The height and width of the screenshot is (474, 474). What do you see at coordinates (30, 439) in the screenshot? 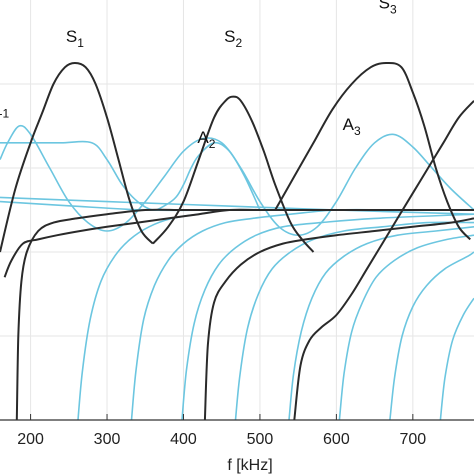
I see `x-tick-label: 200` at bounding box center [30, 439].